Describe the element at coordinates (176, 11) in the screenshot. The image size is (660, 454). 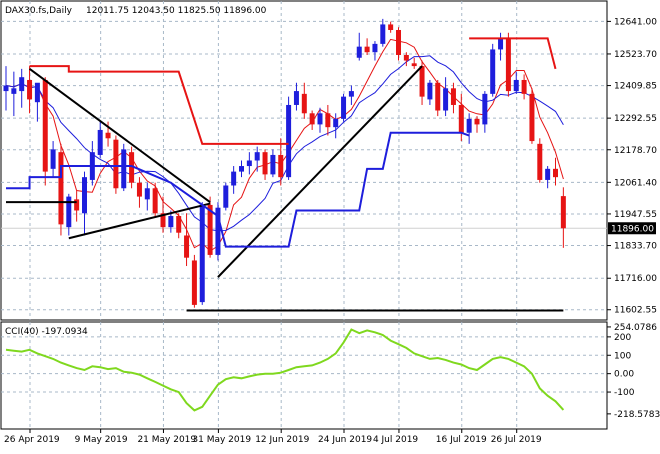
I see `price-ohlc-readout: 12011.75 12043.50 11825.50 11896.00` at that location.